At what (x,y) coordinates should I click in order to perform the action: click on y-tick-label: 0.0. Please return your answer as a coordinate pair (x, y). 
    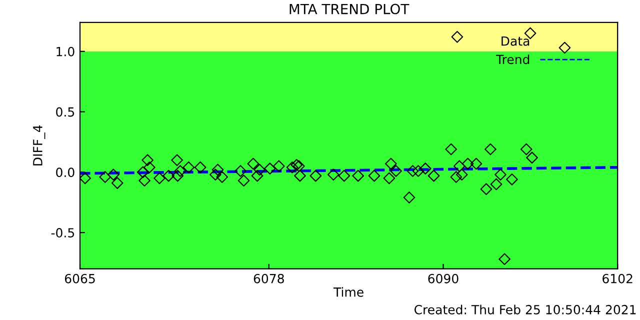
    Looking at the image, I should click on (65, 173).